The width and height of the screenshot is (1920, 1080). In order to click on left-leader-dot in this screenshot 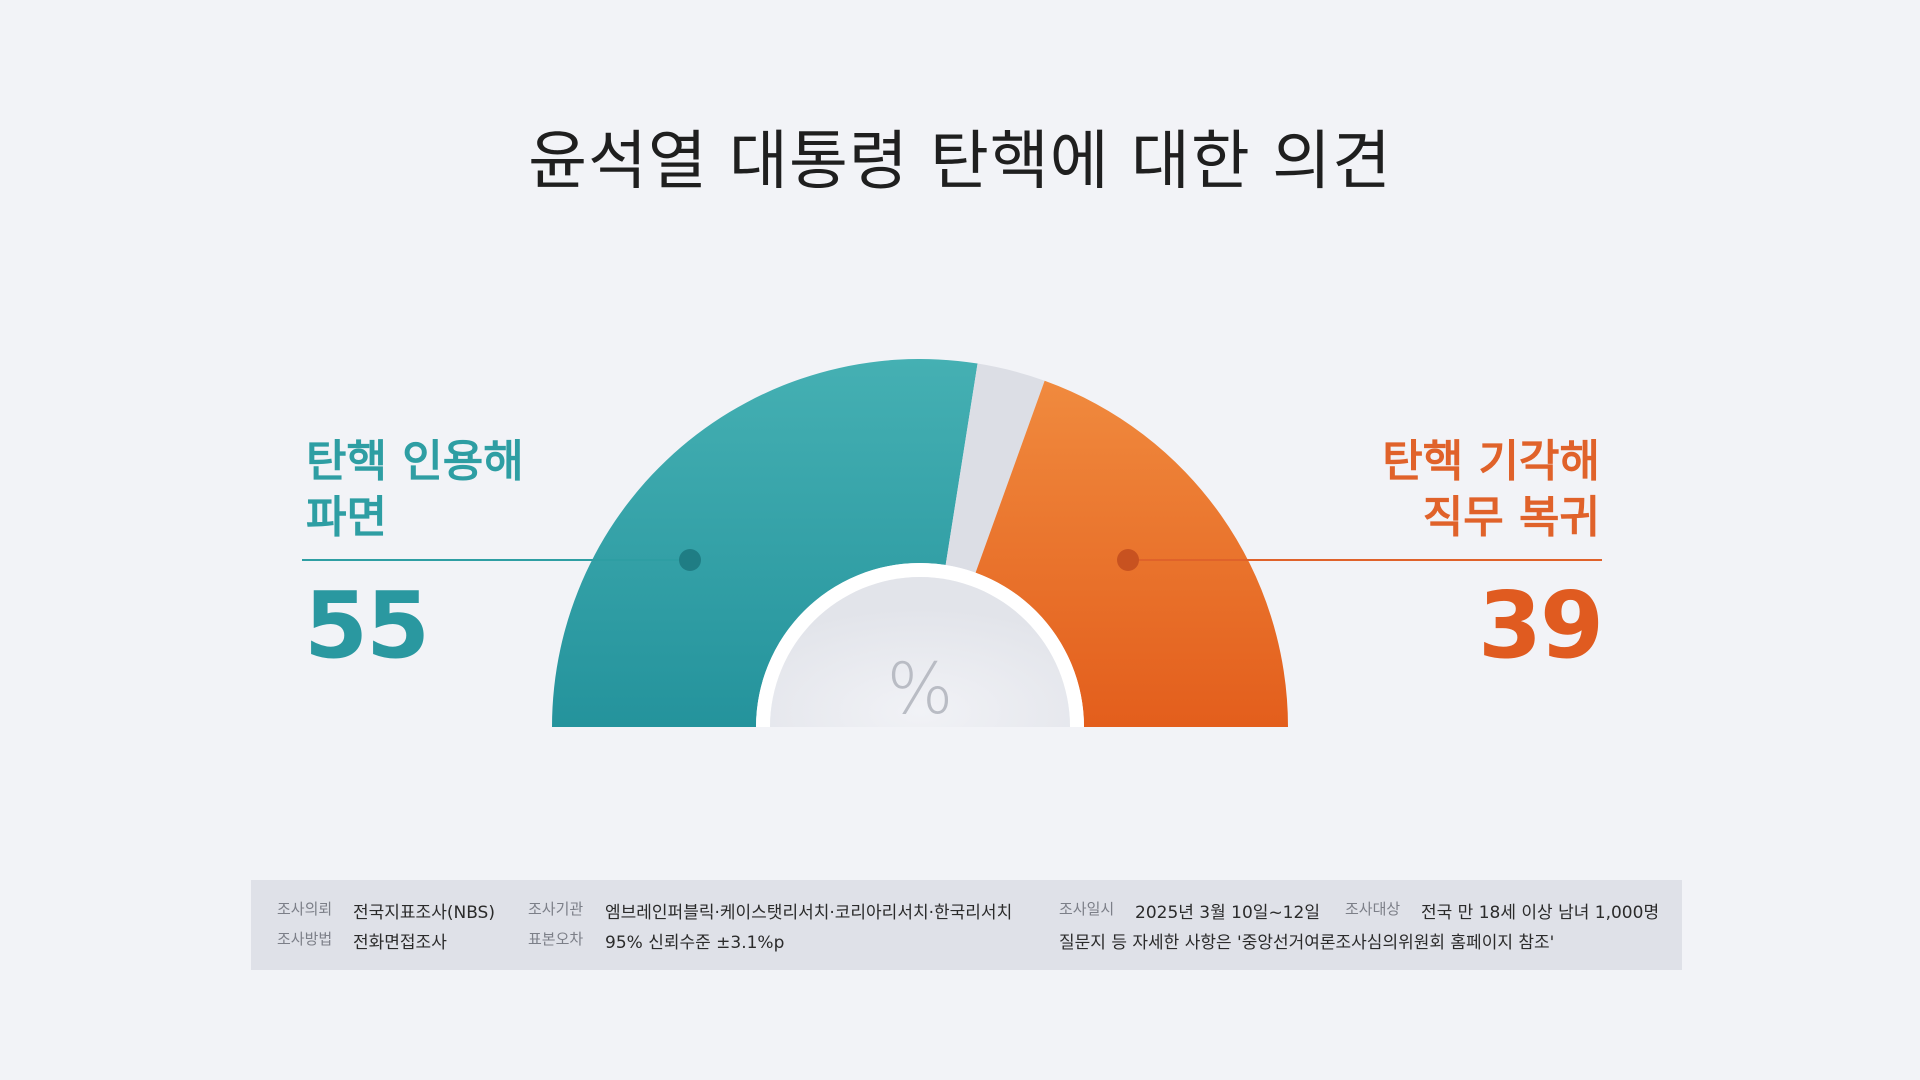, I will do `click(690, 560)`.